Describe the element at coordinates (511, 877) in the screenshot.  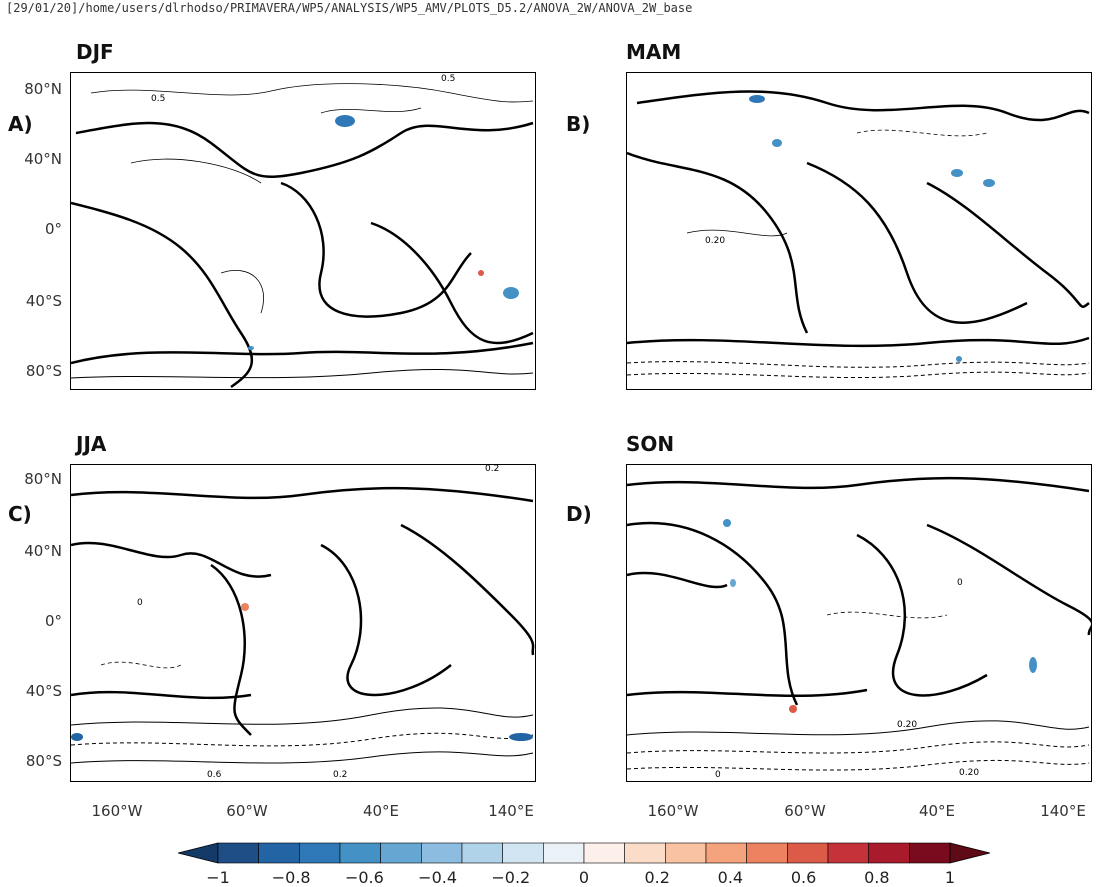
I see `colorbar-tick-label: −0.2` at that location.